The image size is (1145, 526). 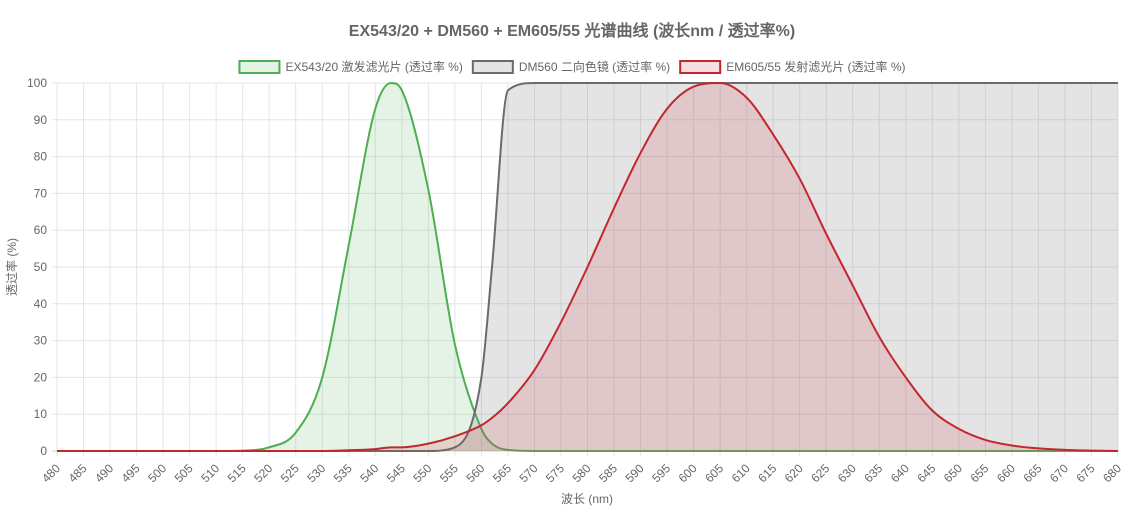 What do you see at coordinates (43, 451) in the screenshot?
I see `y-tick-label: 0` at bounding box center [43, 451].